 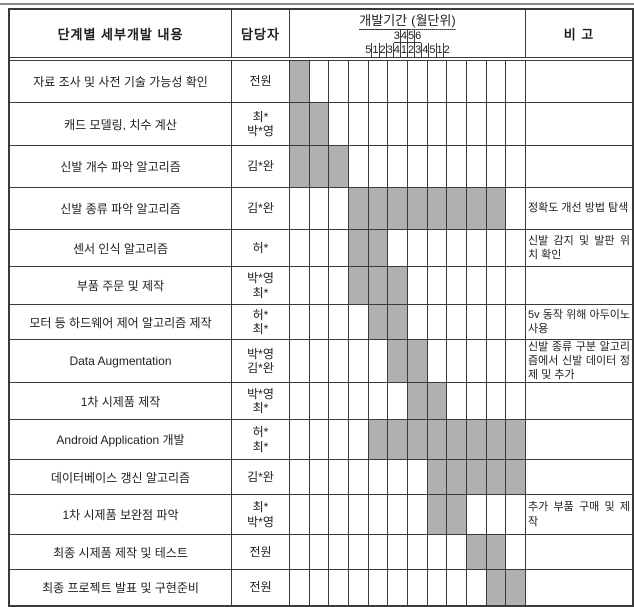 What do you see at coordinates (369, 50) in the screenshot?
I see `week-cell: 5` at bounding box center [369, 50].